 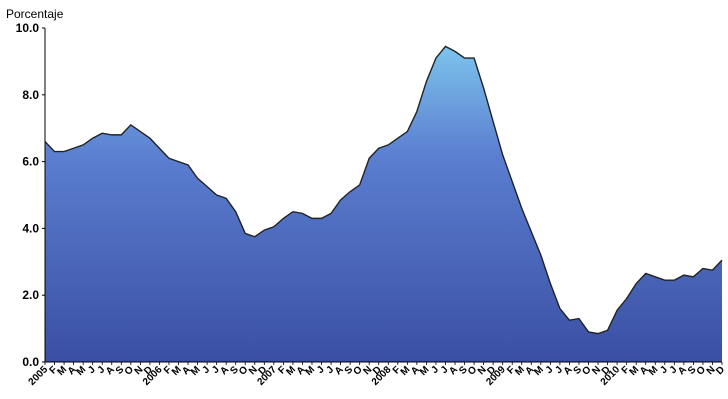 I want to click on y-tick-label: 2.0, so click(x=30, y=295).